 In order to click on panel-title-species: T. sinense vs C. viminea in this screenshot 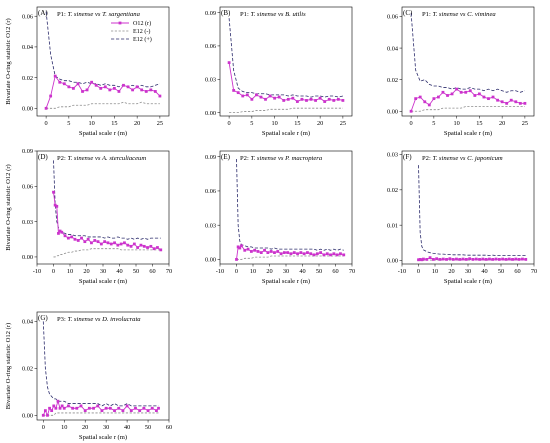, I will do `click(464, 14)`.